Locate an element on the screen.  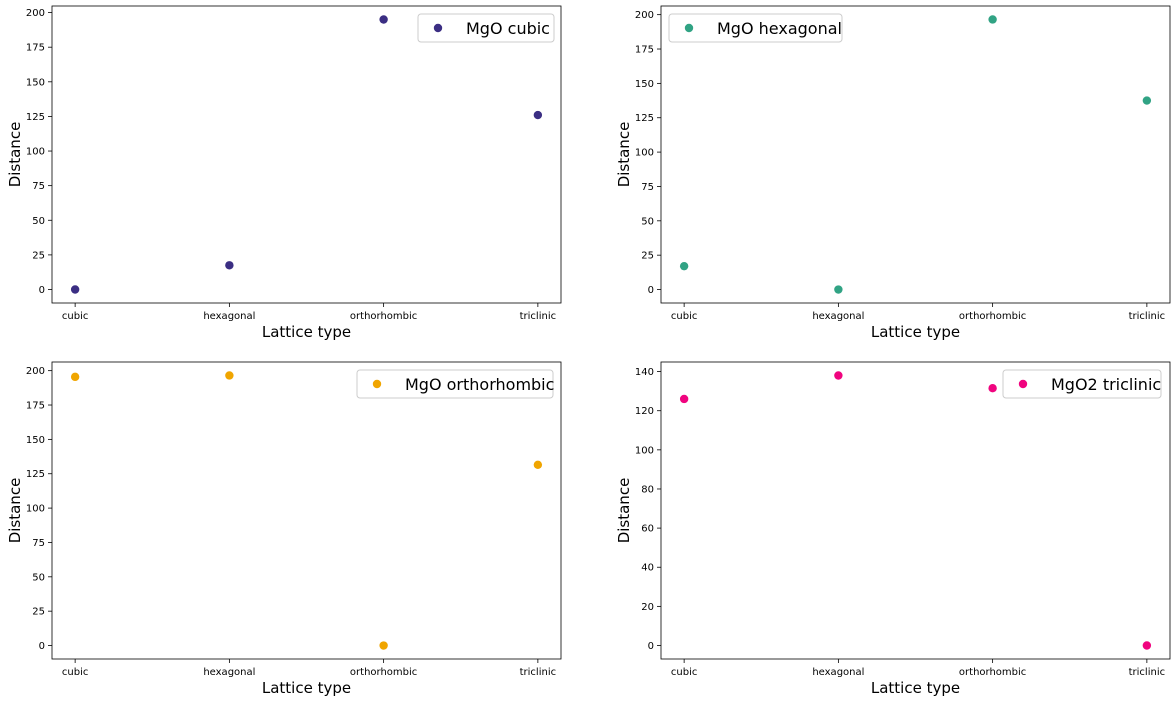
legend: MgO orthorhombic is located at coordinates (455, 384).